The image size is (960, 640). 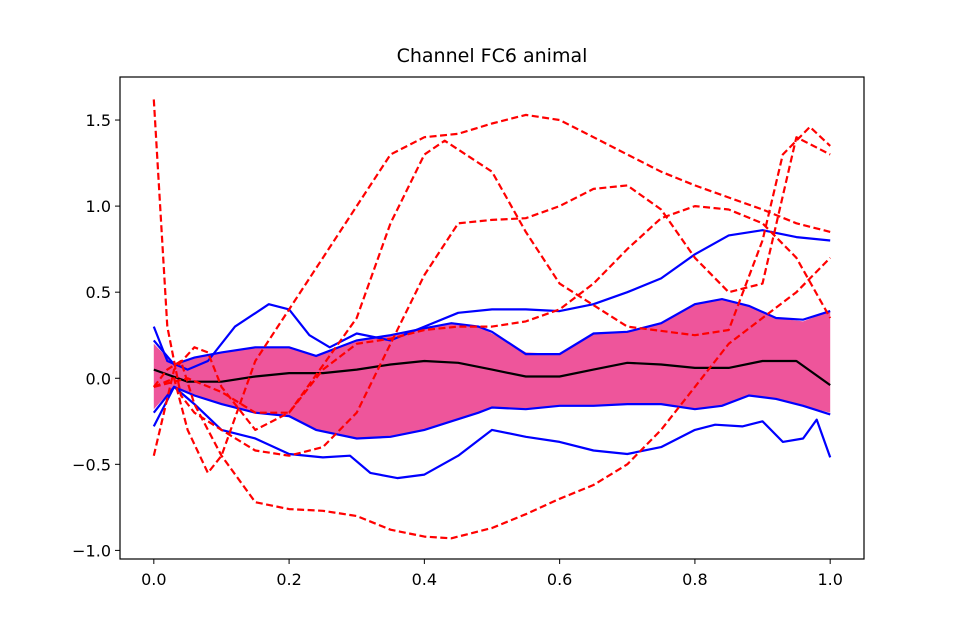 I want to click on x-tick-label: 0.6, so click(x=559, y=579).